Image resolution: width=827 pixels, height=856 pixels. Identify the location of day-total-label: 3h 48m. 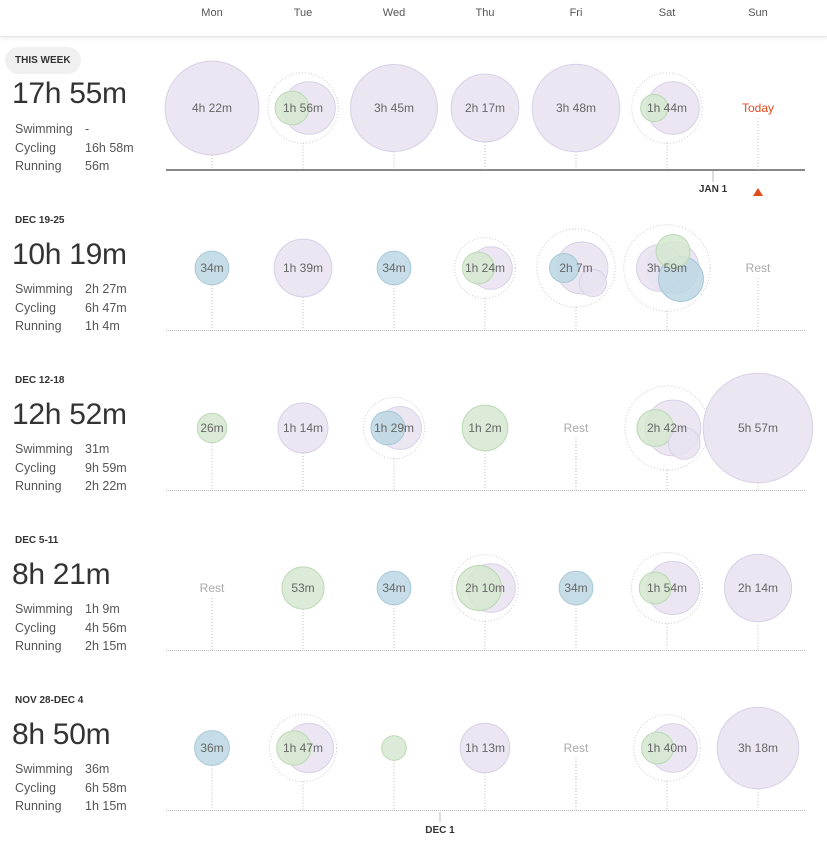
(576, 108).